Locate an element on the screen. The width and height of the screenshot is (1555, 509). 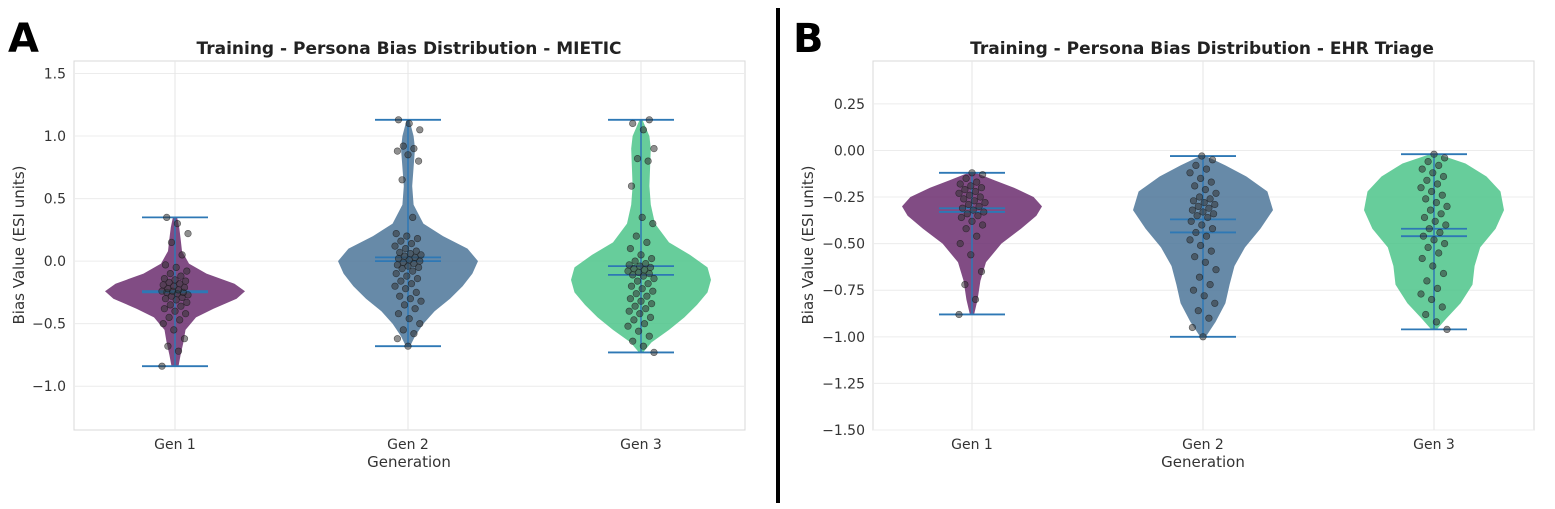
x-tick-label: Gen 1 is located at coordinates (175, 445).